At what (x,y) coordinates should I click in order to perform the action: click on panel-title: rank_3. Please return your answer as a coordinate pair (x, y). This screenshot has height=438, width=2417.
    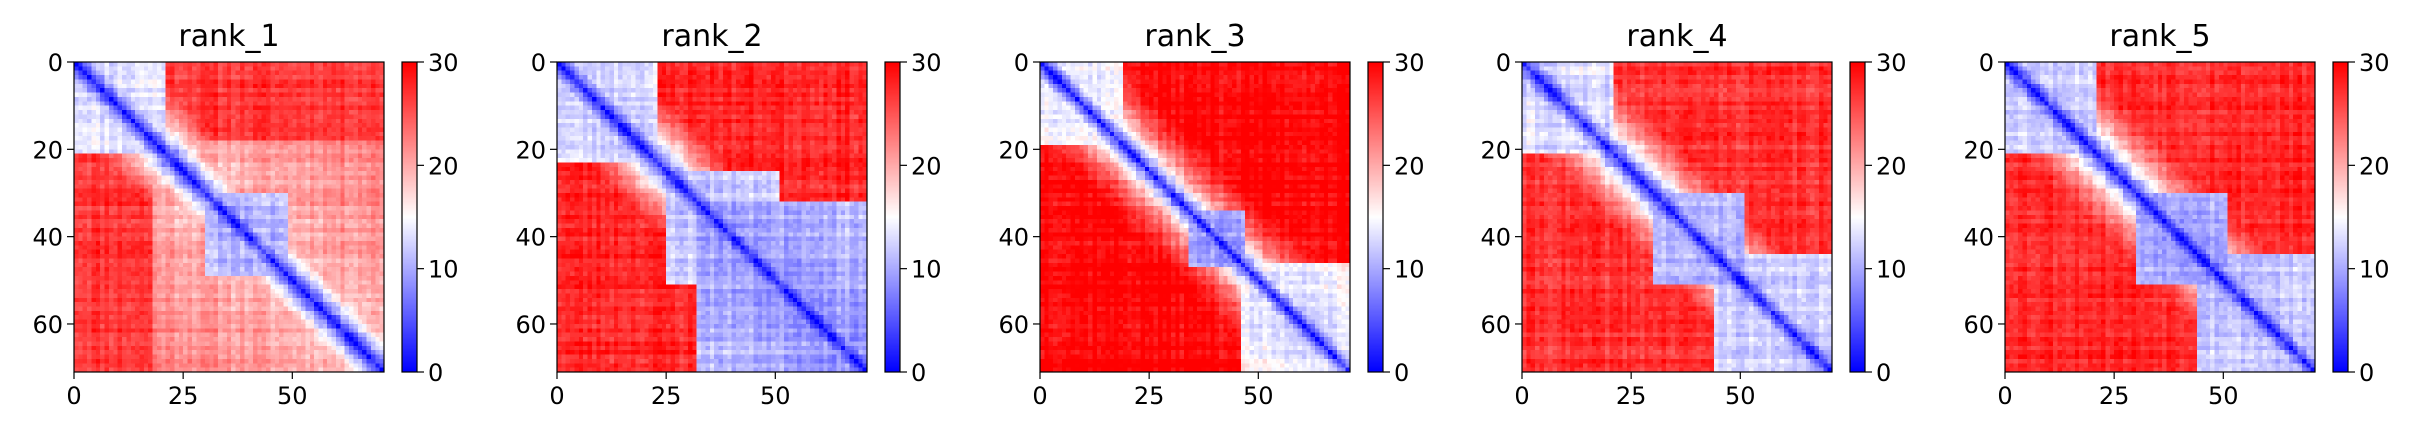
    Looking at the image, I should click on (1194, 36).